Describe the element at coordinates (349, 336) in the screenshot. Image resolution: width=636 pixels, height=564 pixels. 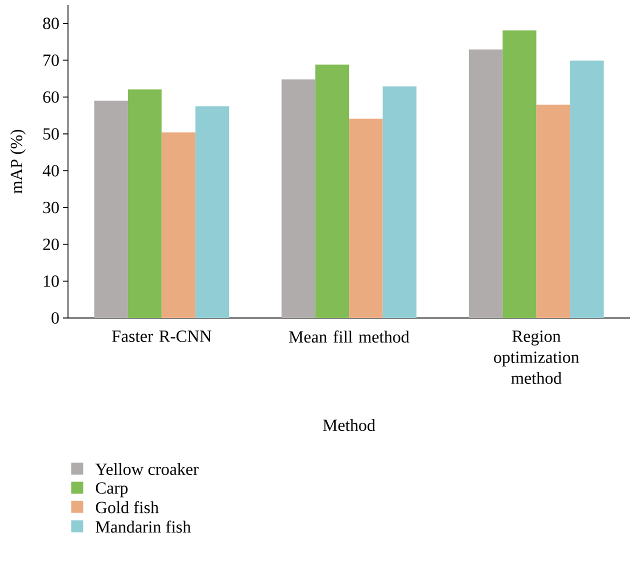
I see `x-tick-label: Mean fill method` at that location.